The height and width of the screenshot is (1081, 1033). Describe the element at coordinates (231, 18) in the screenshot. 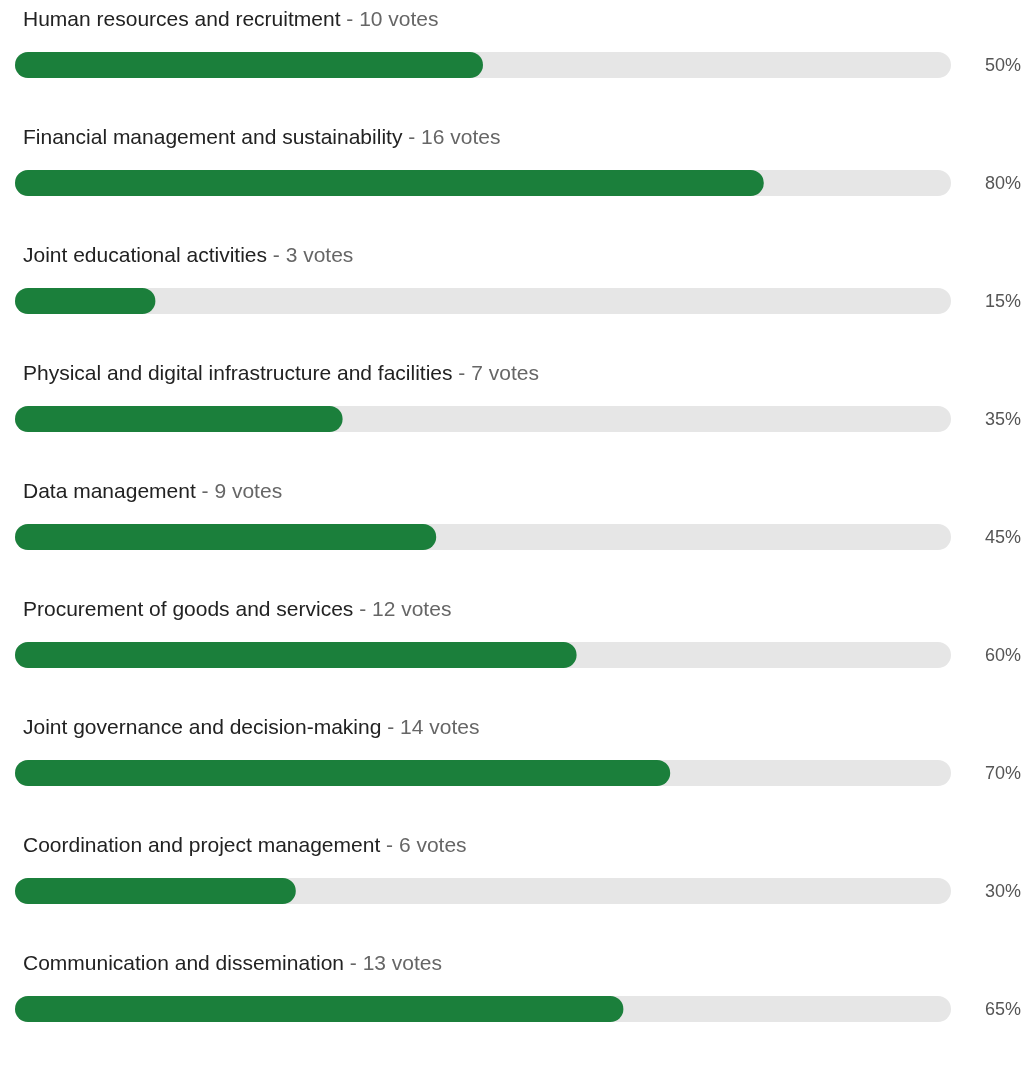

I see `y-tick-label: Human resources and recruitment - 10 votes` at that location.